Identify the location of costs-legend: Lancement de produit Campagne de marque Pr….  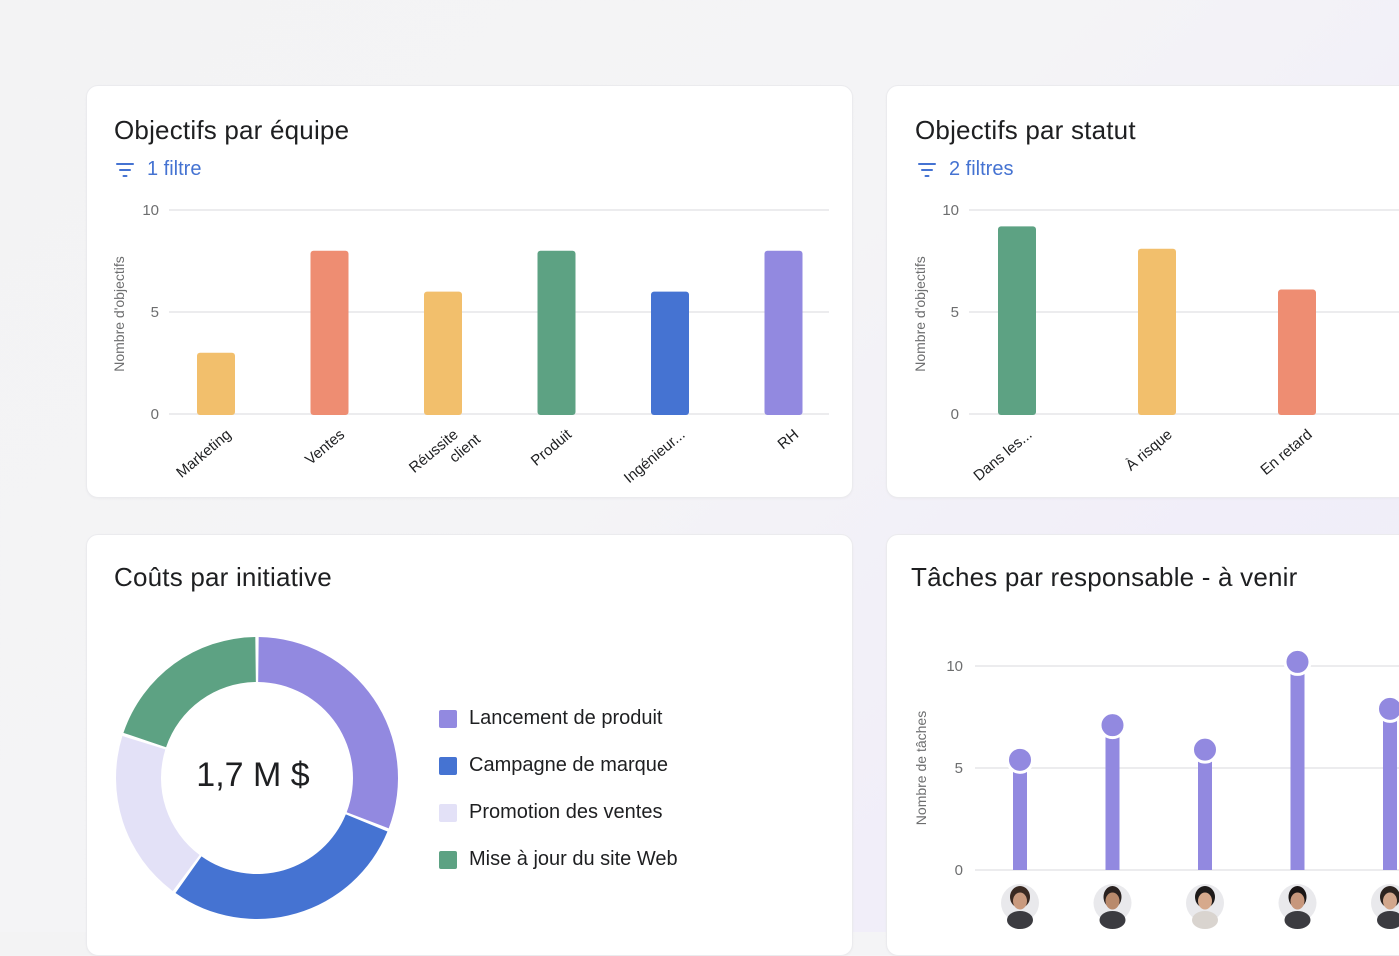
(558, 789).